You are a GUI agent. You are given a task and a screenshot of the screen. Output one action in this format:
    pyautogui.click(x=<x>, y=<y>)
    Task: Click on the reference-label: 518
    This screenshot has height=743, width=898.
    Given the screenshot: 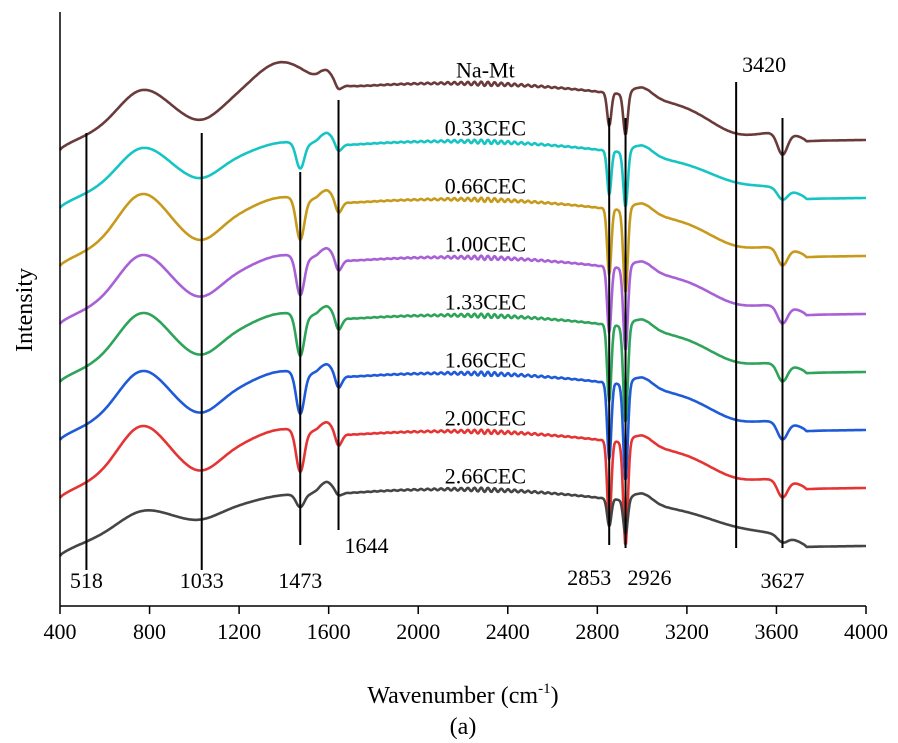 What is the action you would take?
    pyautogui.click(x=86, y=580)
    